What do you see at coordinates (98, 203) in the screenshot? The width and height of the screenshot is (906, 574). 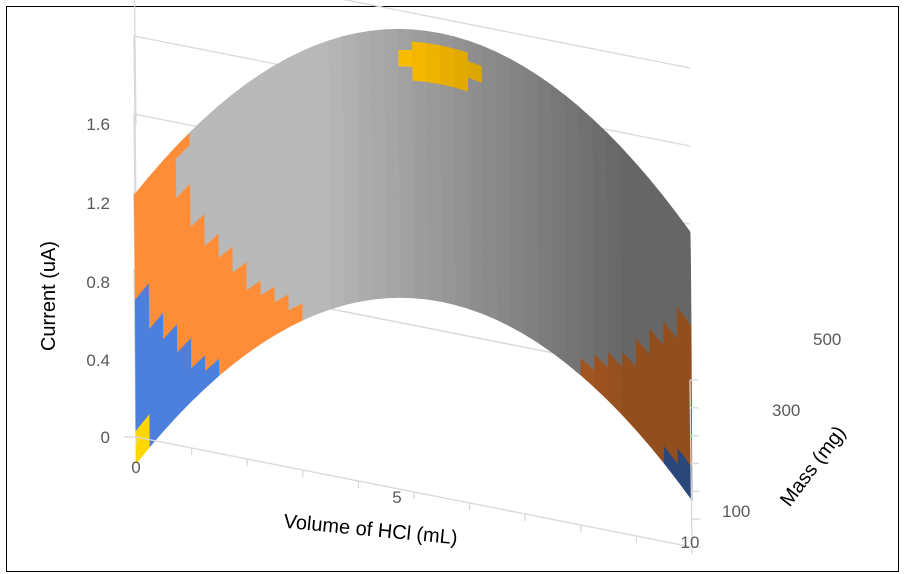 I see `z-tick-label-3: 1.2` at bounding box center [98, 203].